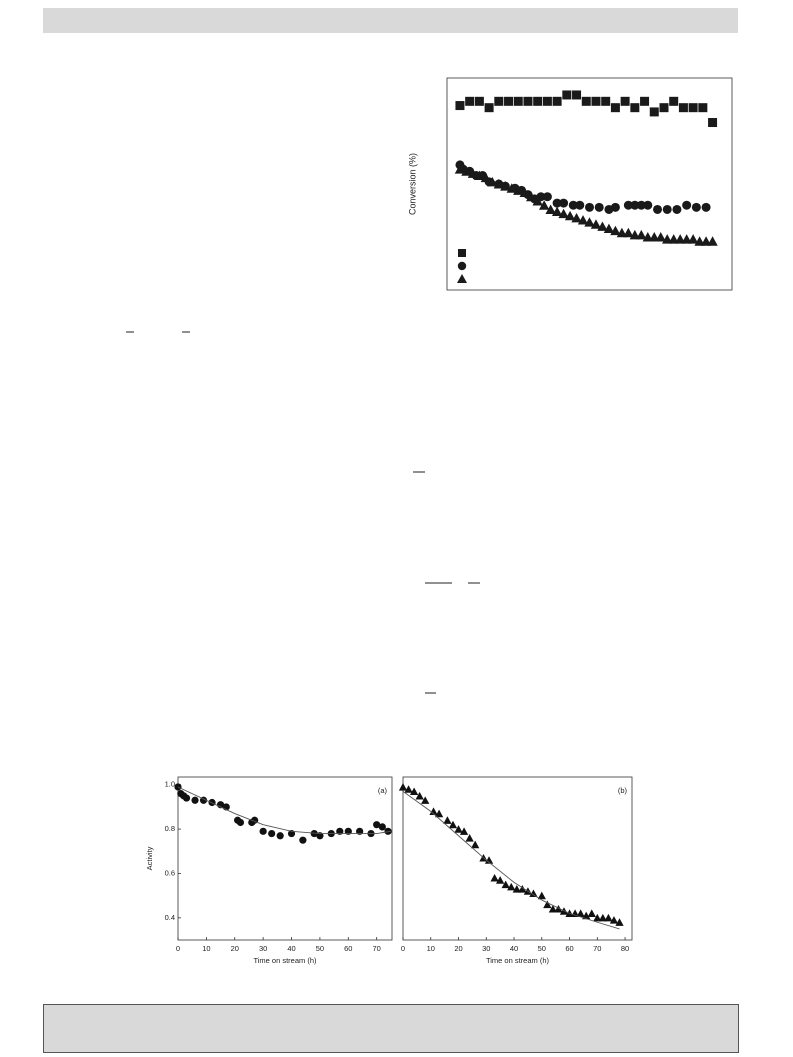 The width and height of the screenshot is (793, 1057). What do you see at coordinates (348, 948) in the screenshot?
I see `x-tick-label: 60` at bounding box center [348, 948].